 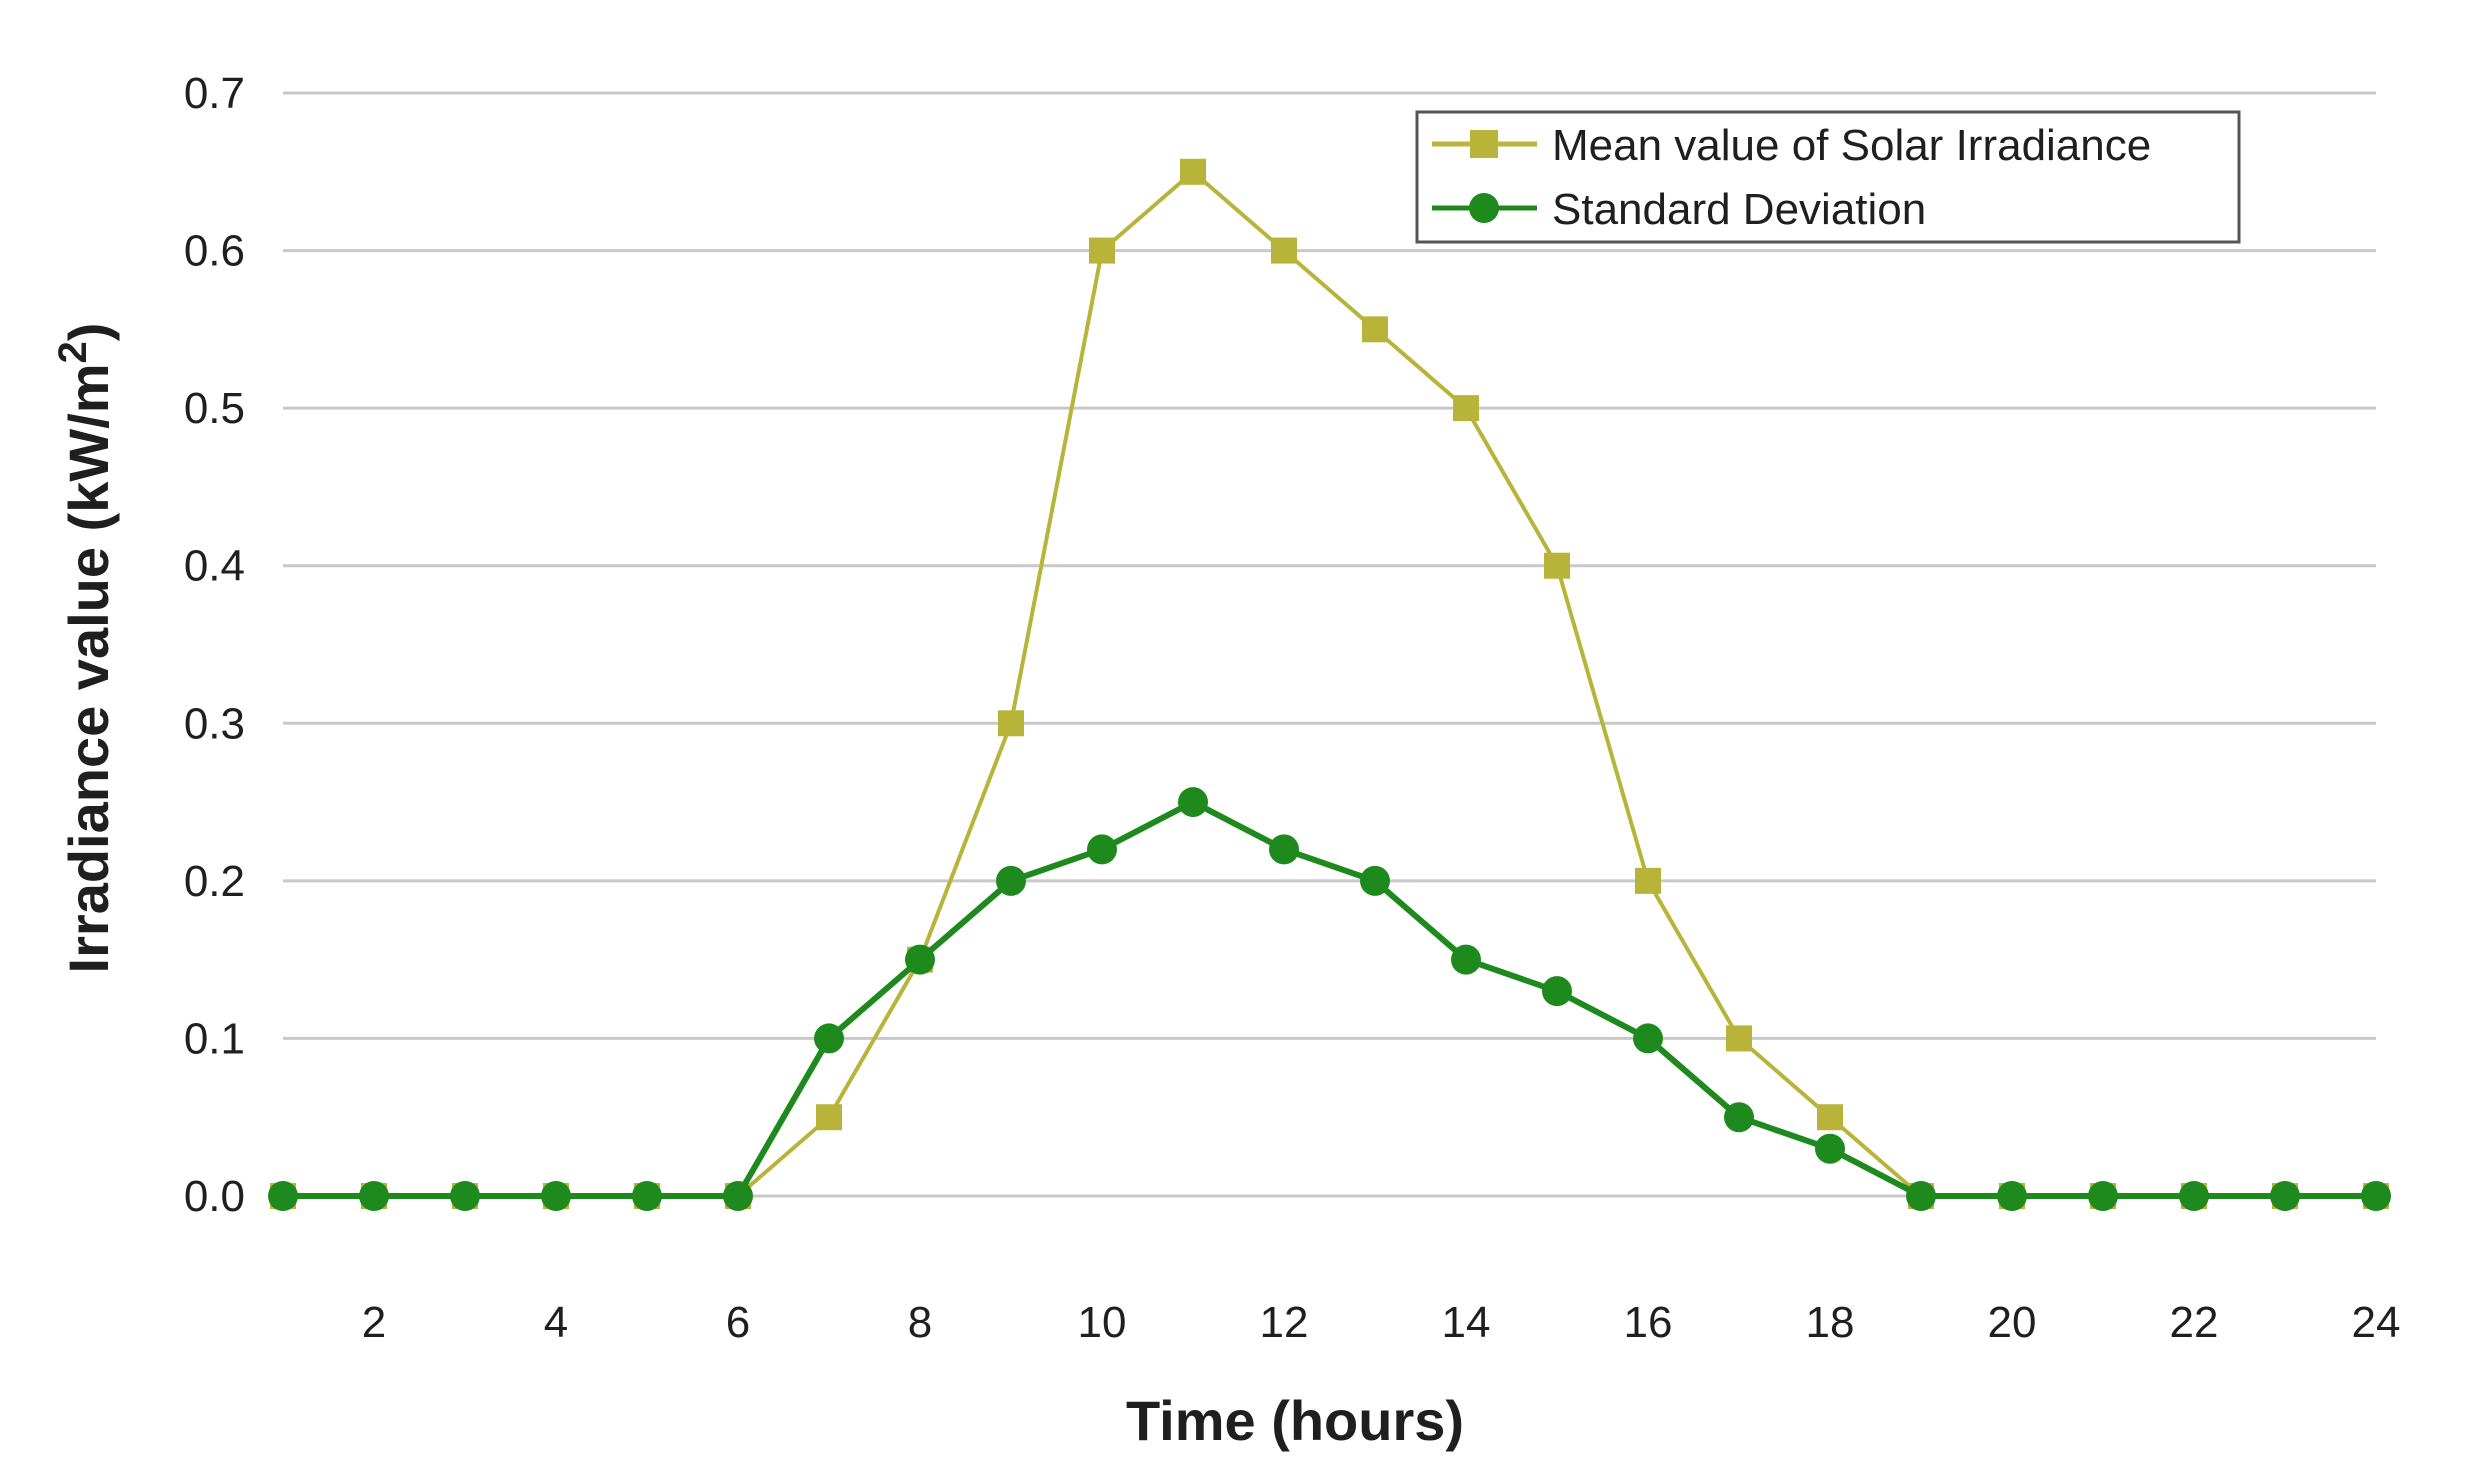 What do you see at coordinates (738, 1322) in the screenshot?
I see `x-tick-label: 6` at bounding box center [738, 1322].